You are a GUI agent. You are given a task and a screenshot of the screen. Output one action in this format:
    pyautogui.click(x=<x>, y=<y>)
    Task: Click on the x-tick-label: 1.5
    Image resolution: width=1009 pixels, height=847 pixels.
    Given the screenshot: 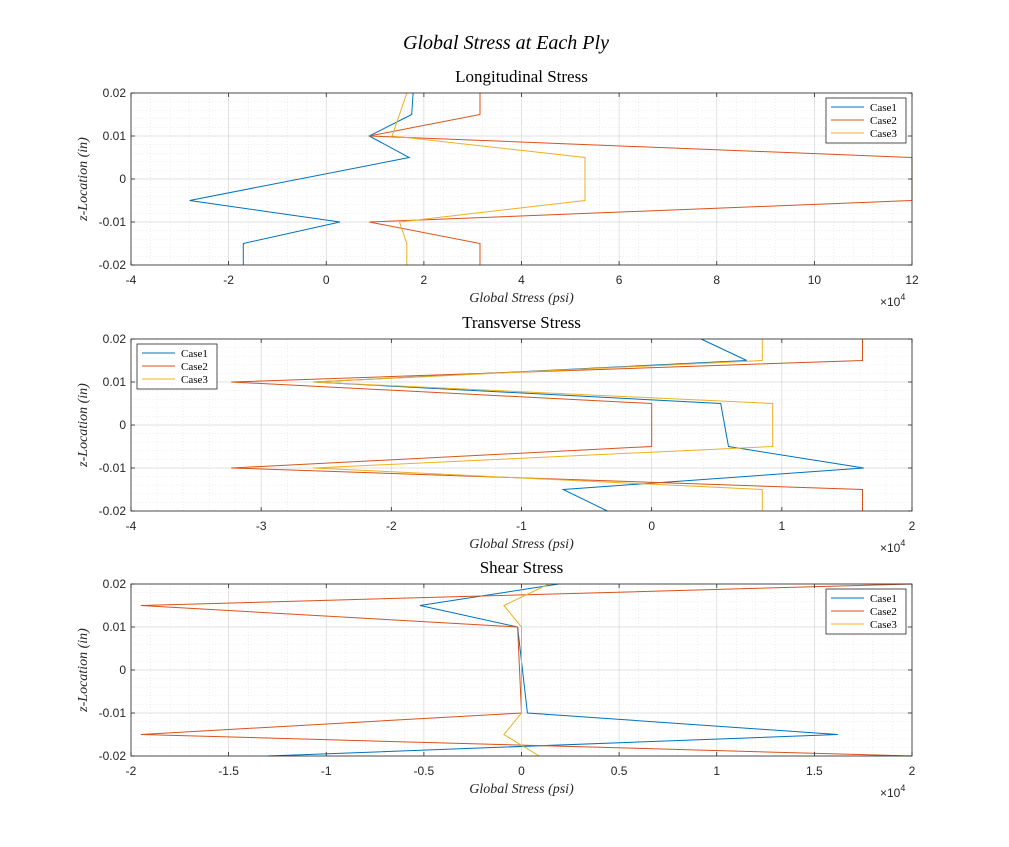 What is the action you would take?
    pyautogui.click(x=814, y=771)
    